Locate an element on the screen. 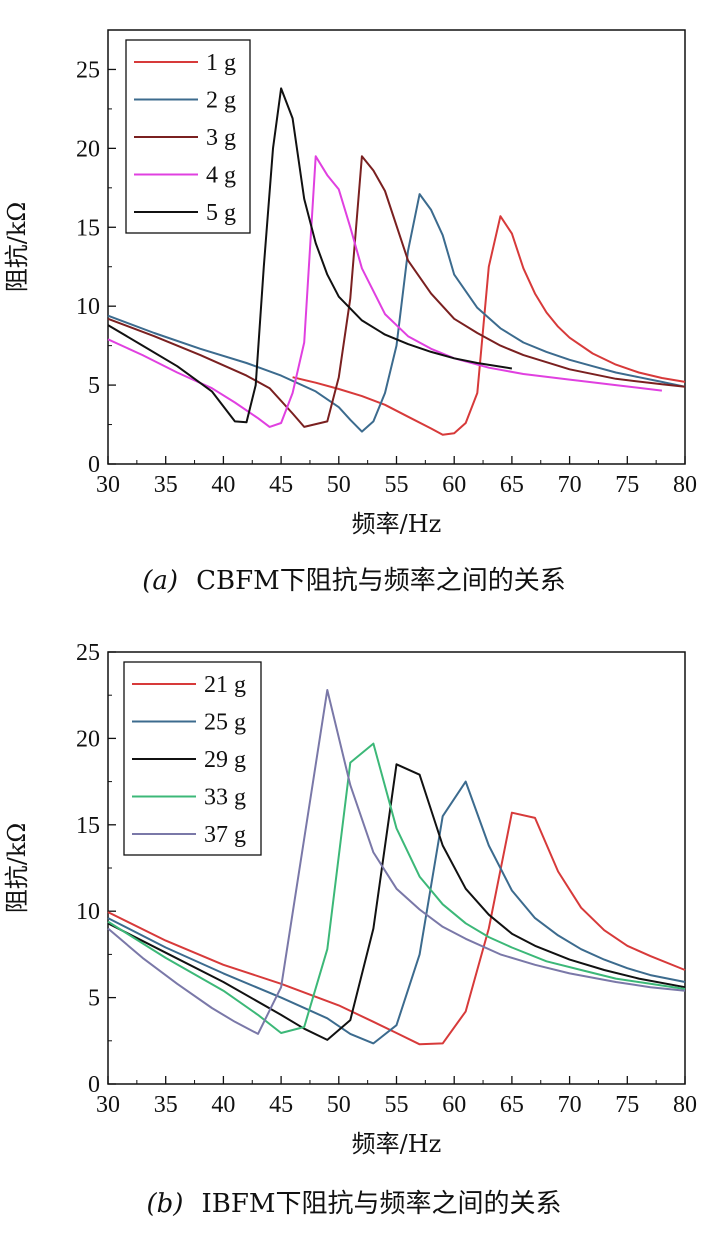 The height and width of the screenshot is (1242, 708). legend-label: 25 g is located at coordinates (225, 723).